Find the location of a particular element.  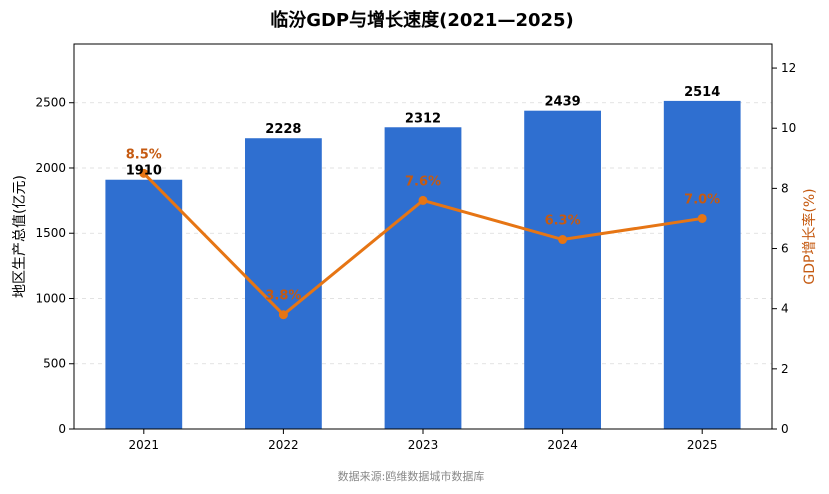

left-tick-label: 0 is located at coordinates (62, 429).